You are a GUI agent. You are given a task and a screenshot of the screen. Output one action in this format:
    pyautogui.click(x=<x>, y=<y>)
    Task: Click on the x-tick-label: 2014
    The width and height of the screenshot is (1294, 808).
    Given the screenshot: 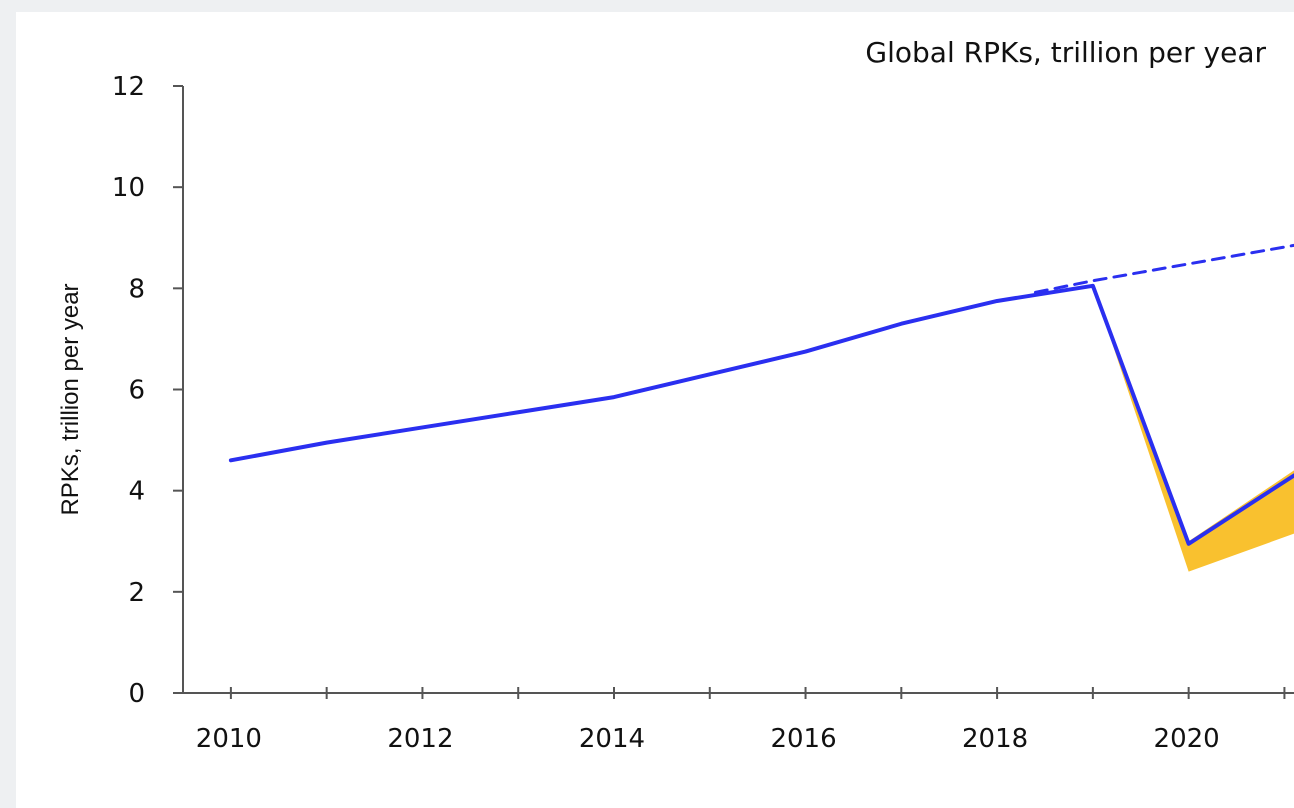 What is the action you would take?
    pyautogui.click(x=612, y=739)
    